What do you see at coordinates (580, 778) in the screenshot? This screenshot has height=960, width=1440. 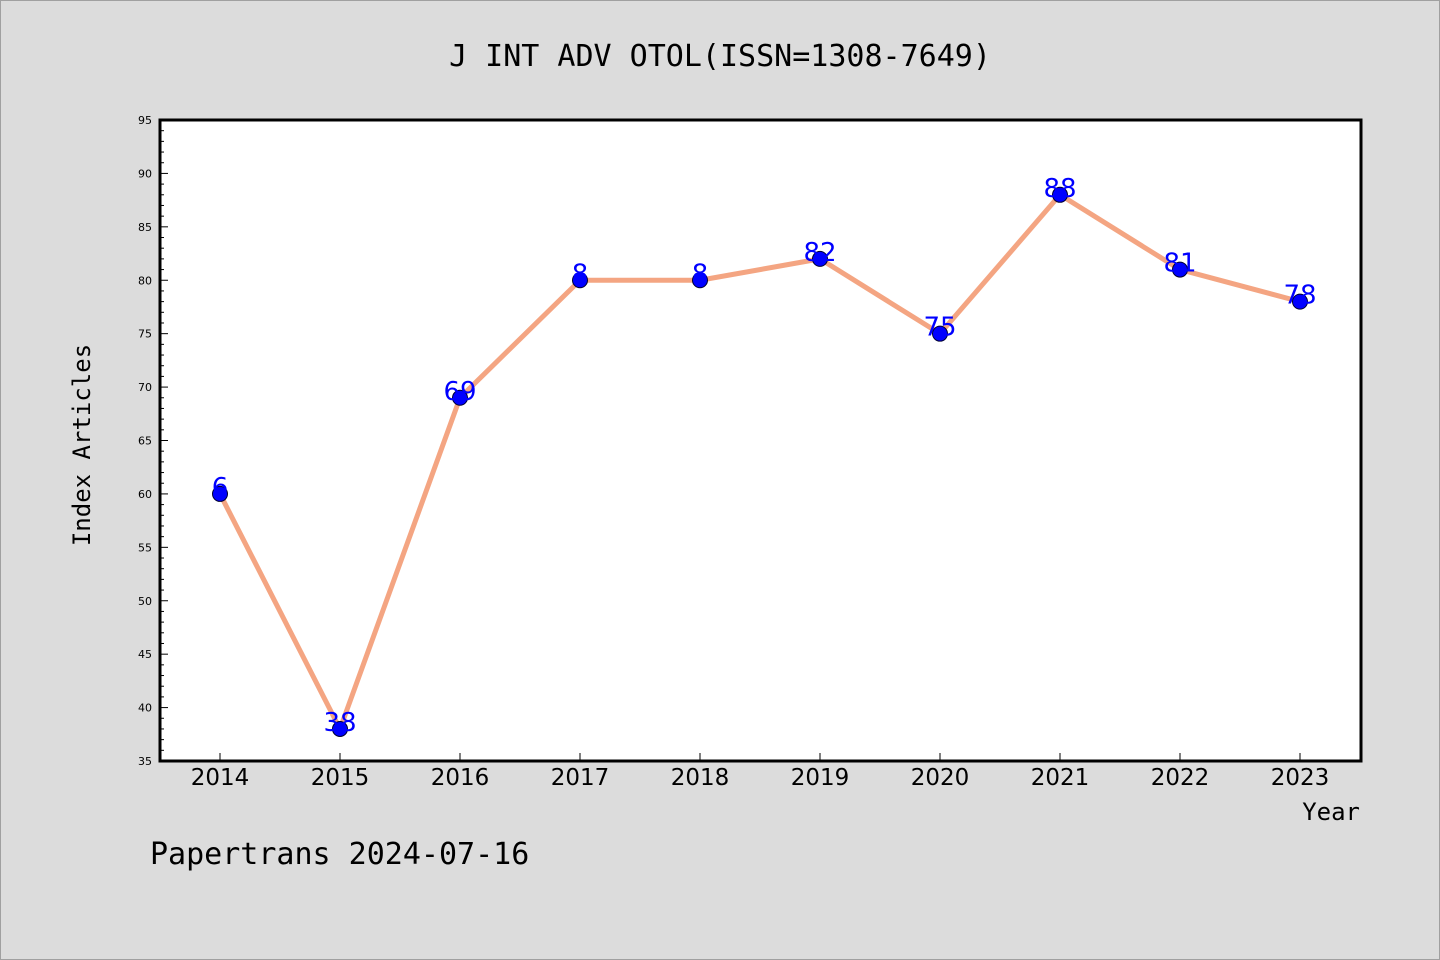 I see `x-tick-label: 2017` at bounding box center [580, 778].